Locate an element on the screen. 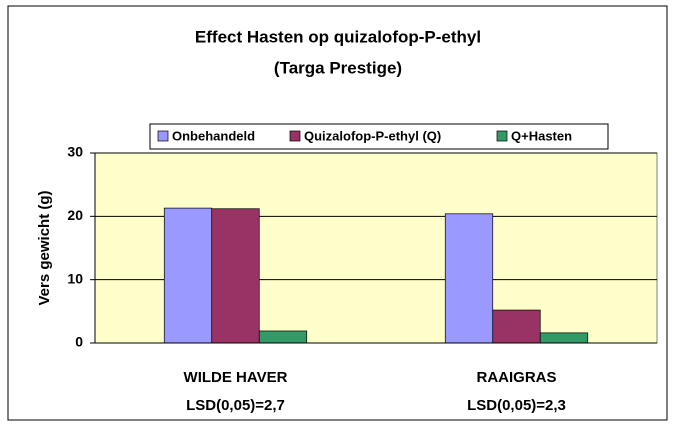 The height and width of the screenshot is (428, 675). legend is located at coordinates (379, 136).